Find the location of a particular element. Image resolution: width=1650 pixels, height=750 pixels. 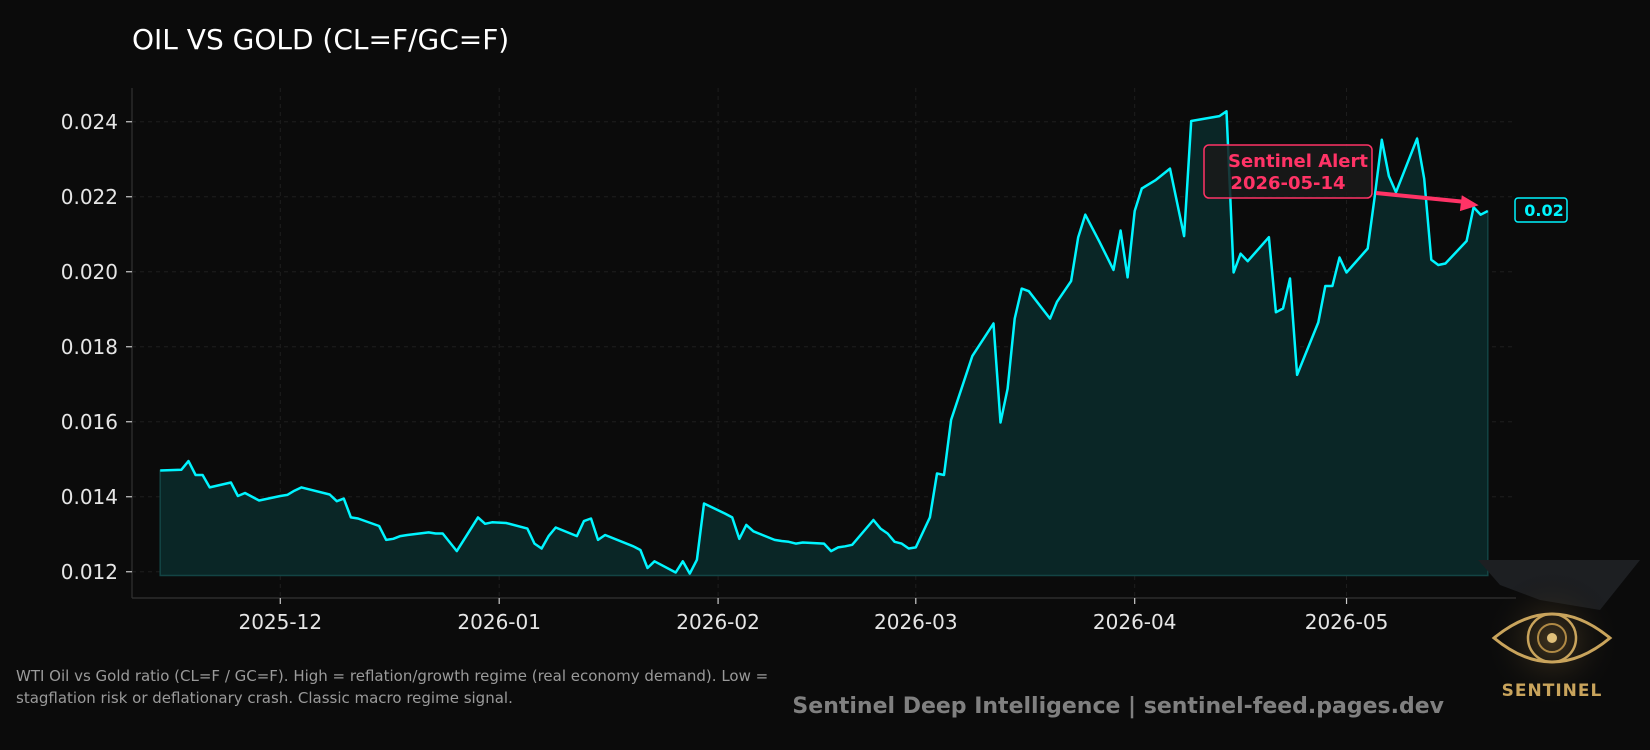

y-tick-label: 0.022 is located at coordinates (89, 197).